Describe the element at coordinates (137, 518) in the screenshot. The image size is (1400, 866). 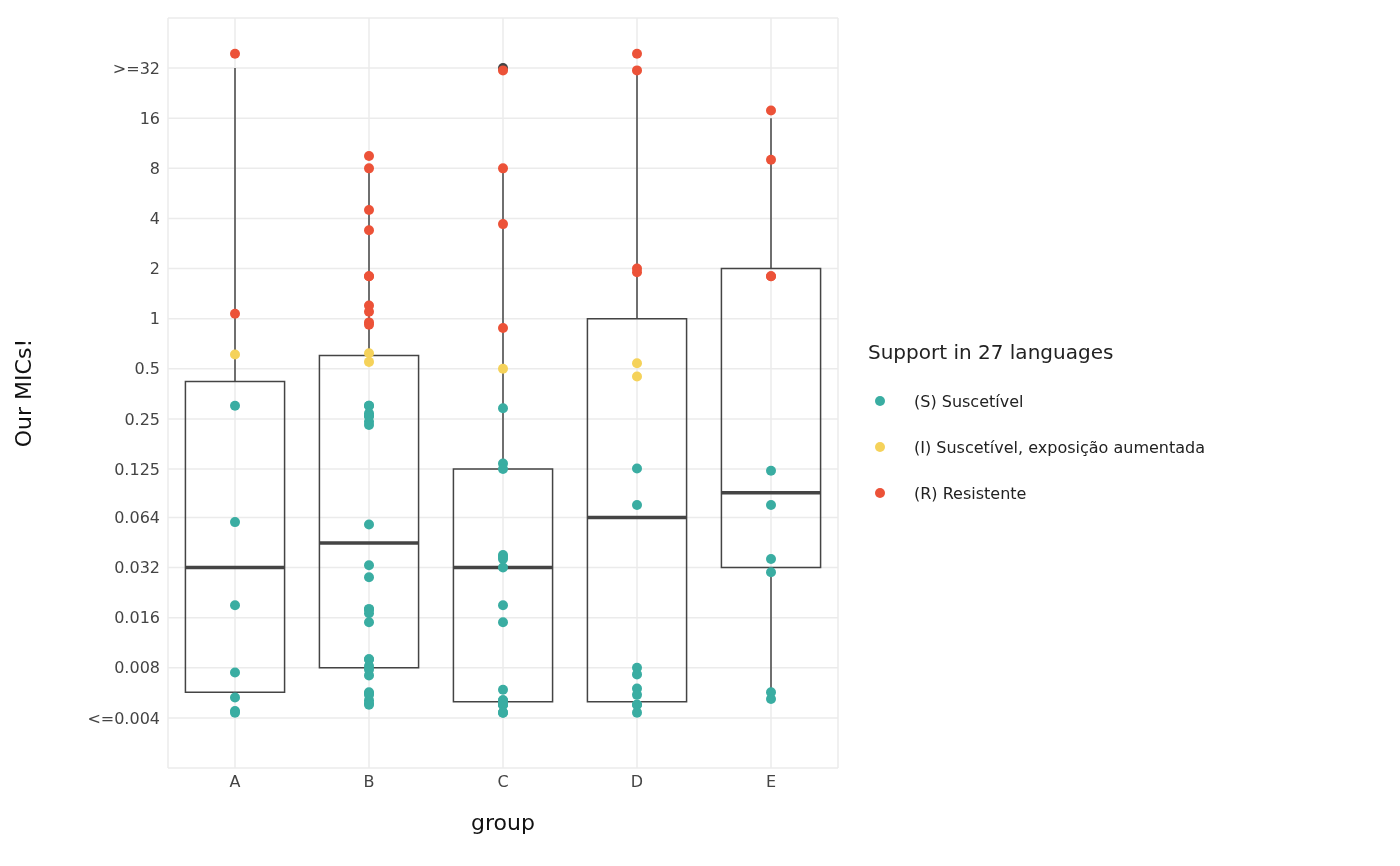
I see `y-tick-label: 0.064` at that location.